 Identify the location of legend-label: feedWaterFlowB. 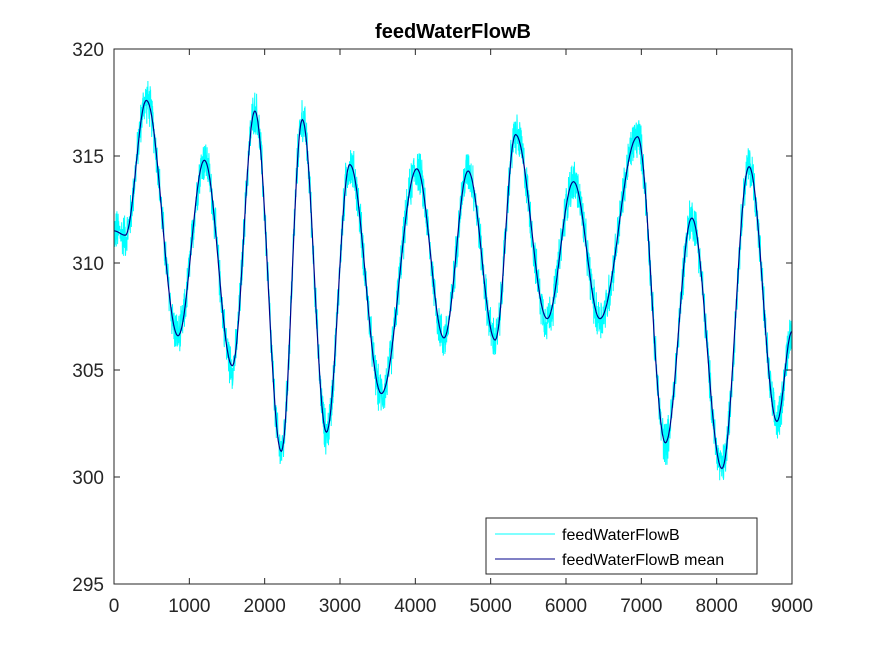
(621, 535).